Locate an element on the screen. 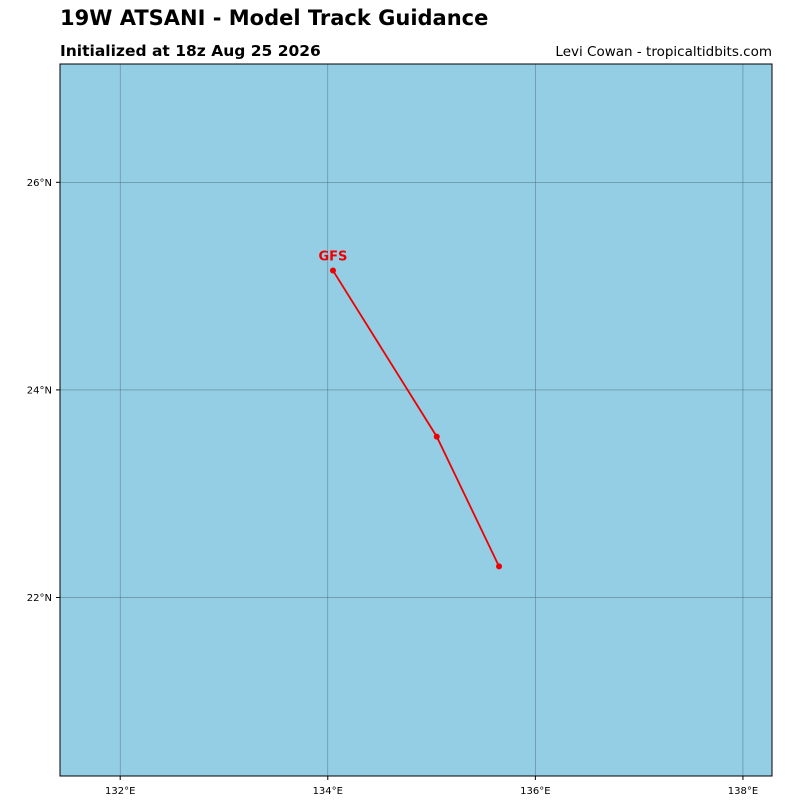  lon-tick-label: 134°E is located at coordinates (328, 791).